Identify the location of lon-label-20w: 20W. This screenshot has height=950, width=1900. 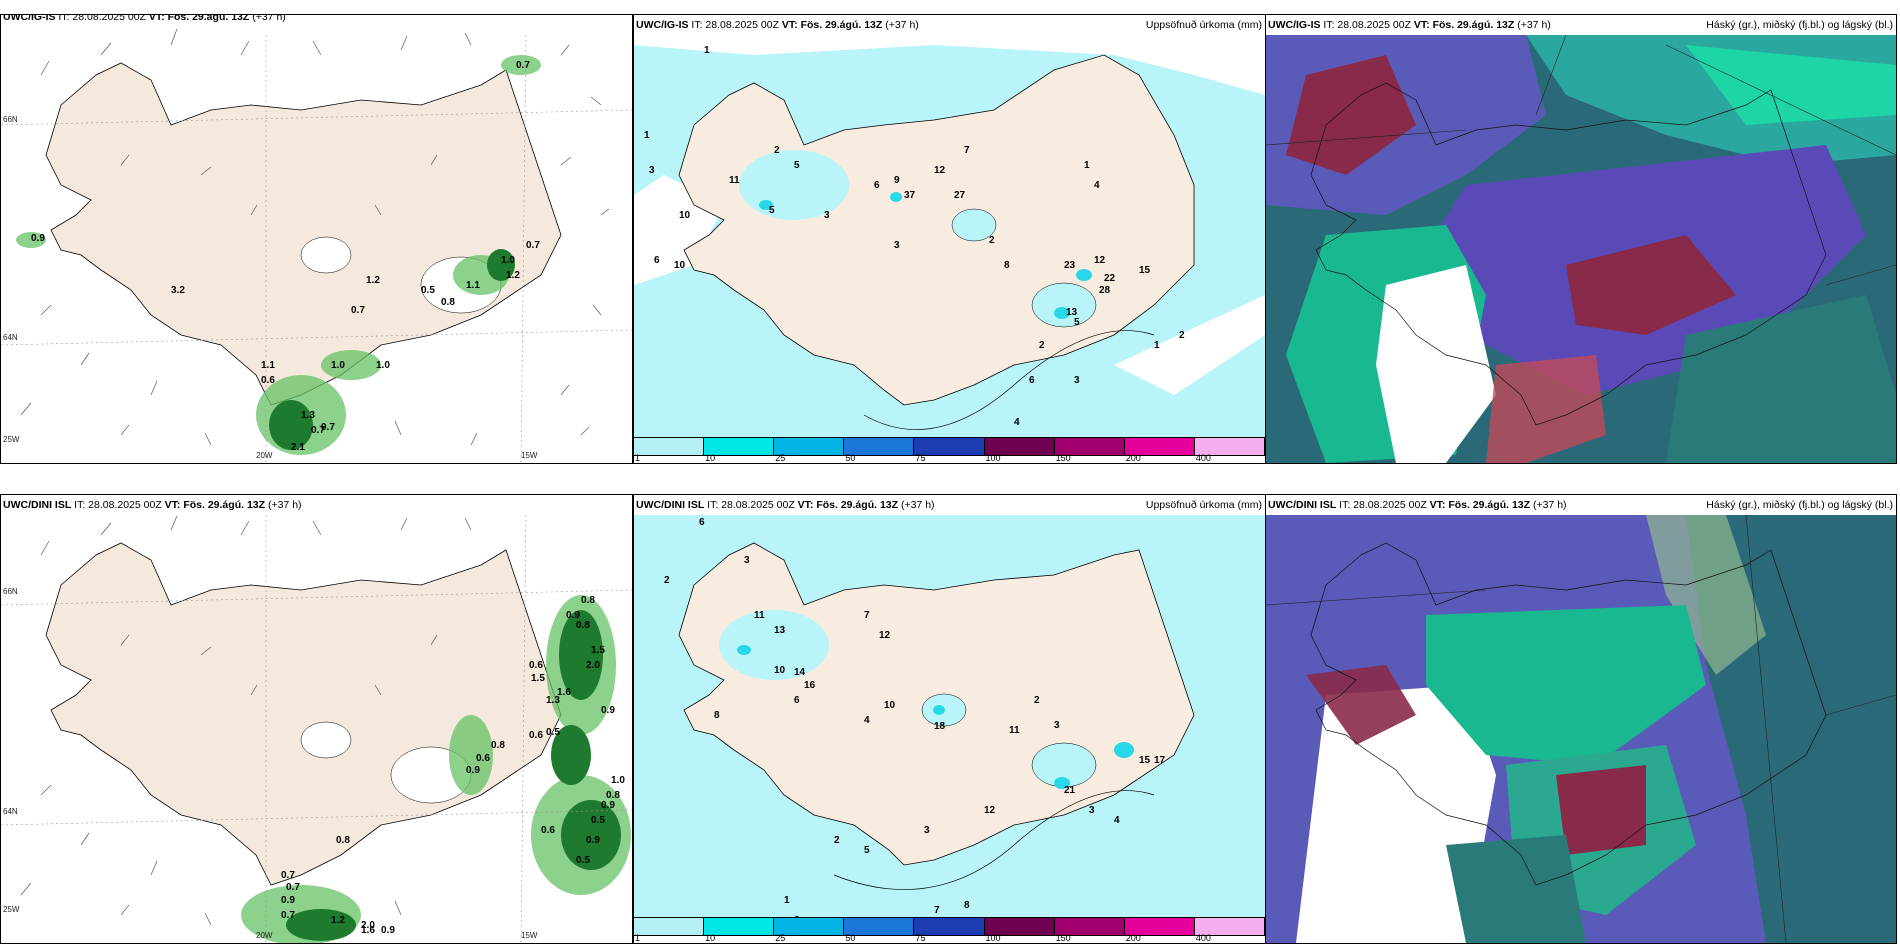
(264, 455).